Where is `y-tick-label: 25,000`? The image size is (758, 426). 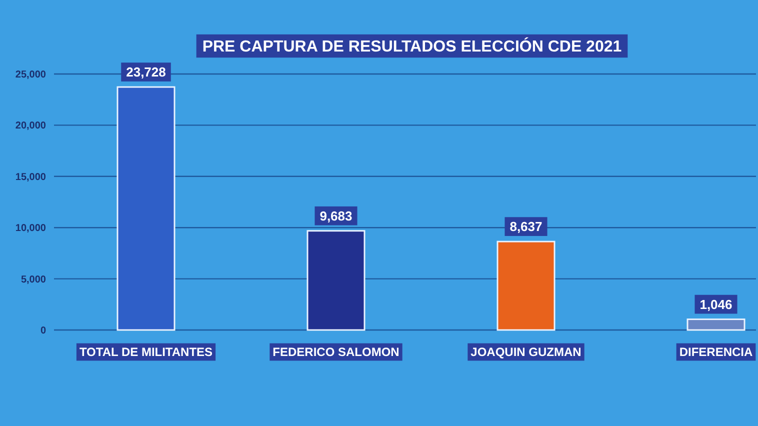 y-tick-label: 25,000 is located at coordinates (30, 75).